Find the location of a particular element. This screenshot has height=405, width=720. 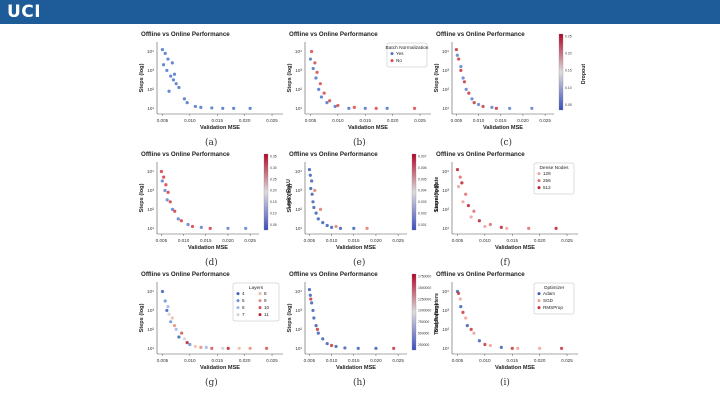

legend-title: Batch Normalization is located at coordinates (407, 48).